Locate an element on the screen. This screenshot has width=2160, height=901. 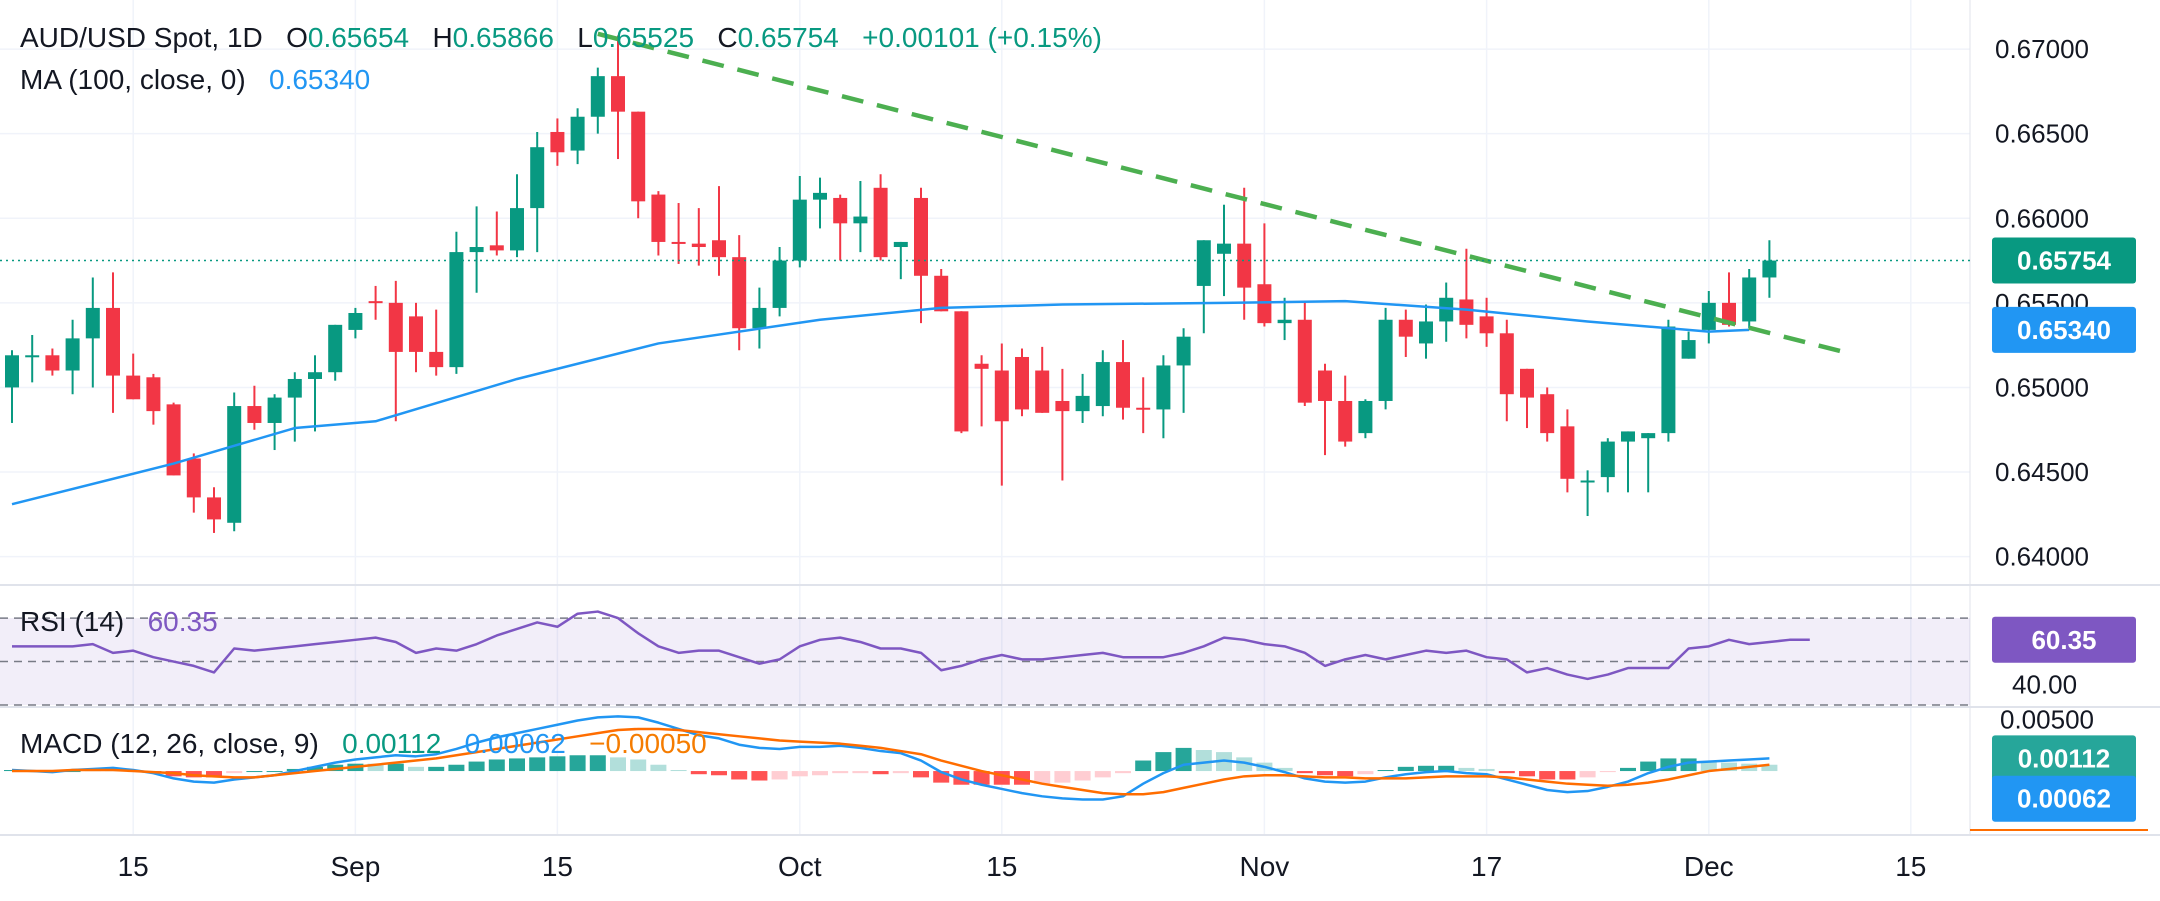
high-label: H is located at coordinates (442, 37).